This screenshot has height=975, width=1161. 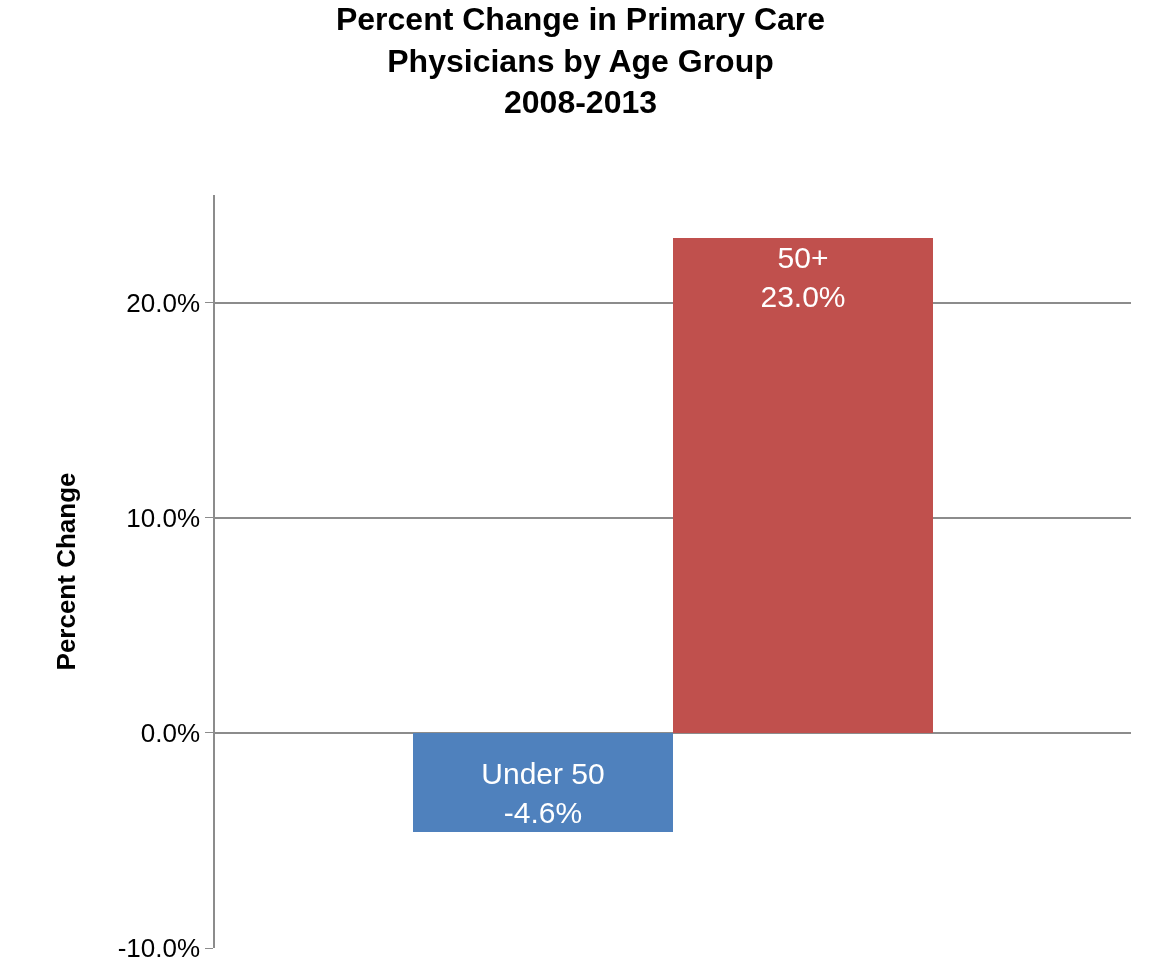 I want to click on y-tick-label: 20.0%, so click(x=163, y=302).